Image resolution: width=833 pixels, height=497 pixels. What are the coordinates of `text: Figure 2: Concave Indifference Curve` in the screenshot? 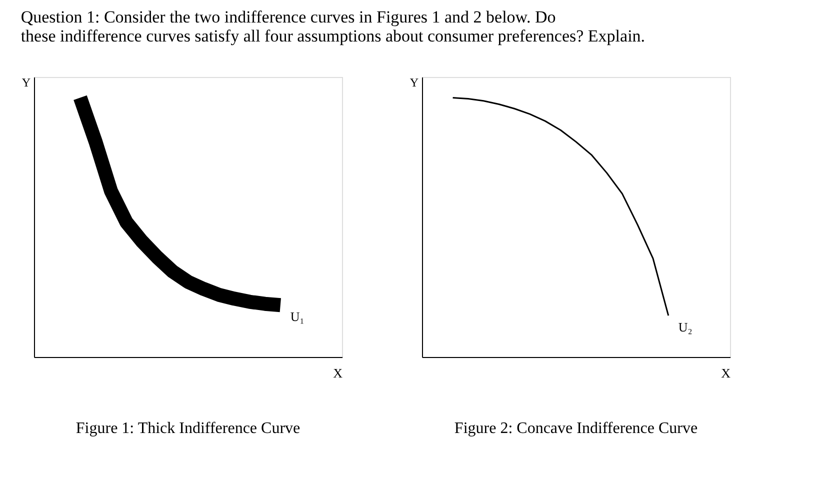 It's located at (576, 428).